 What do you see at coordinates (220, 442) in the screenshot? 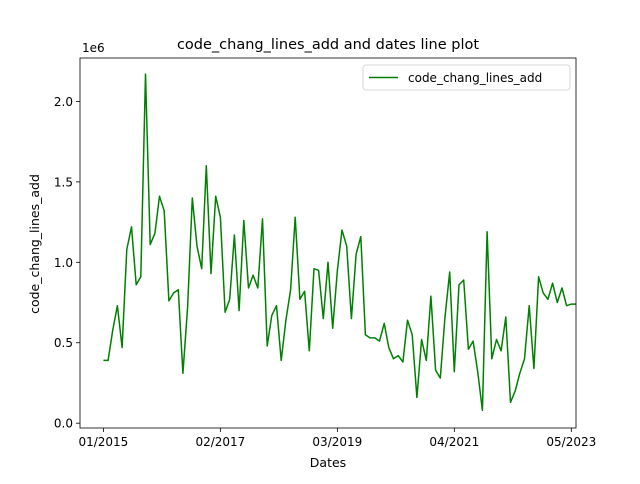
I see `x-tick-label: 02/2017` at bounding box center [220, 442].